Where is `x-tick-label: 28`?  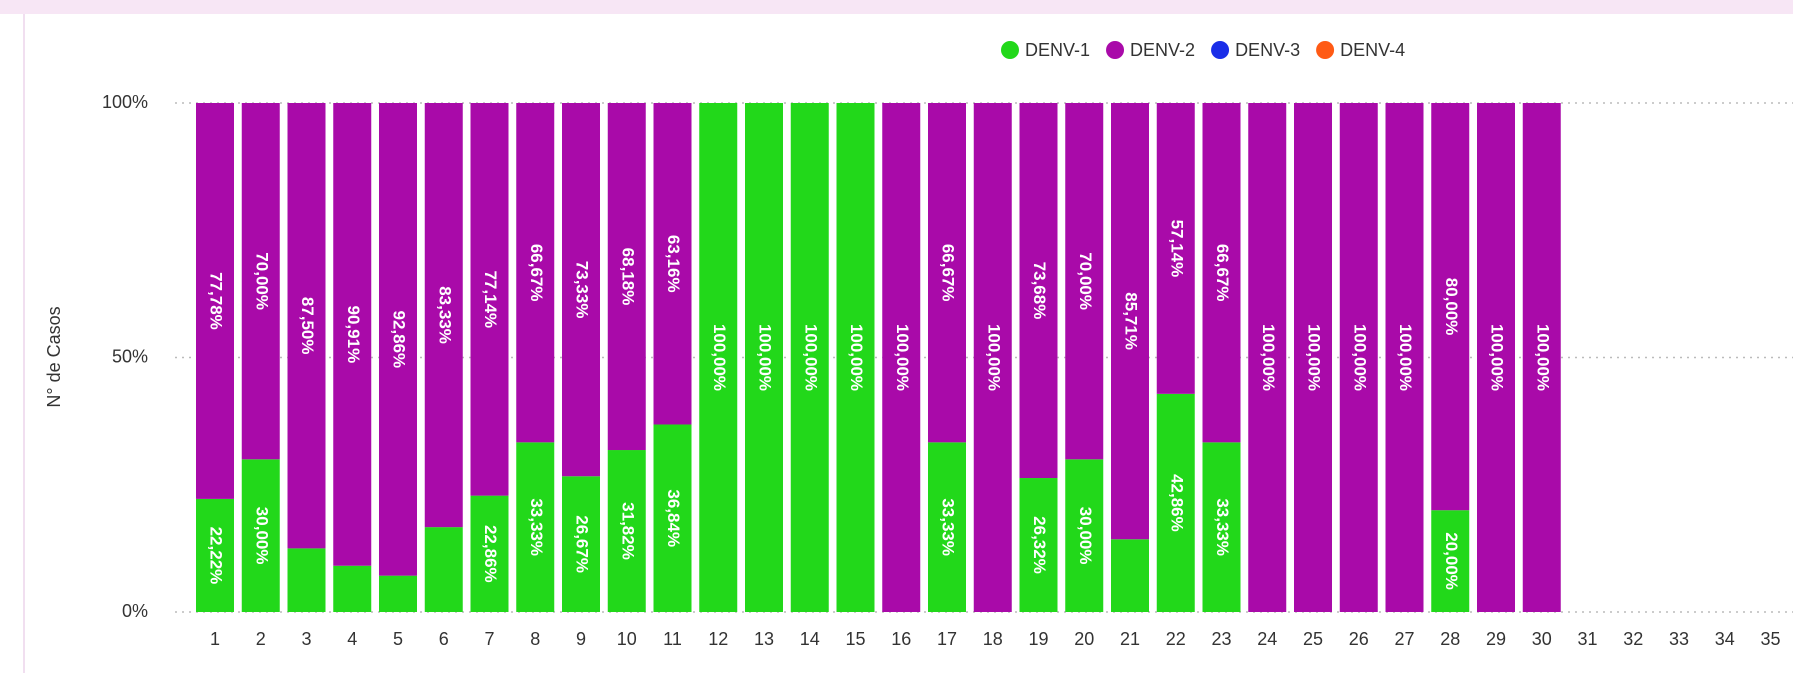
x-tick-label: 28 is located at coordinates (1450, 639).